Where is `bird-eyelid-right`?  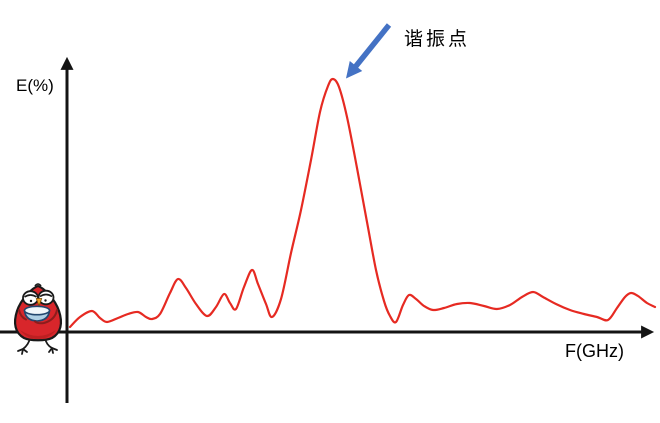 bird-eyelid-right is located at coordinates (46, 295).